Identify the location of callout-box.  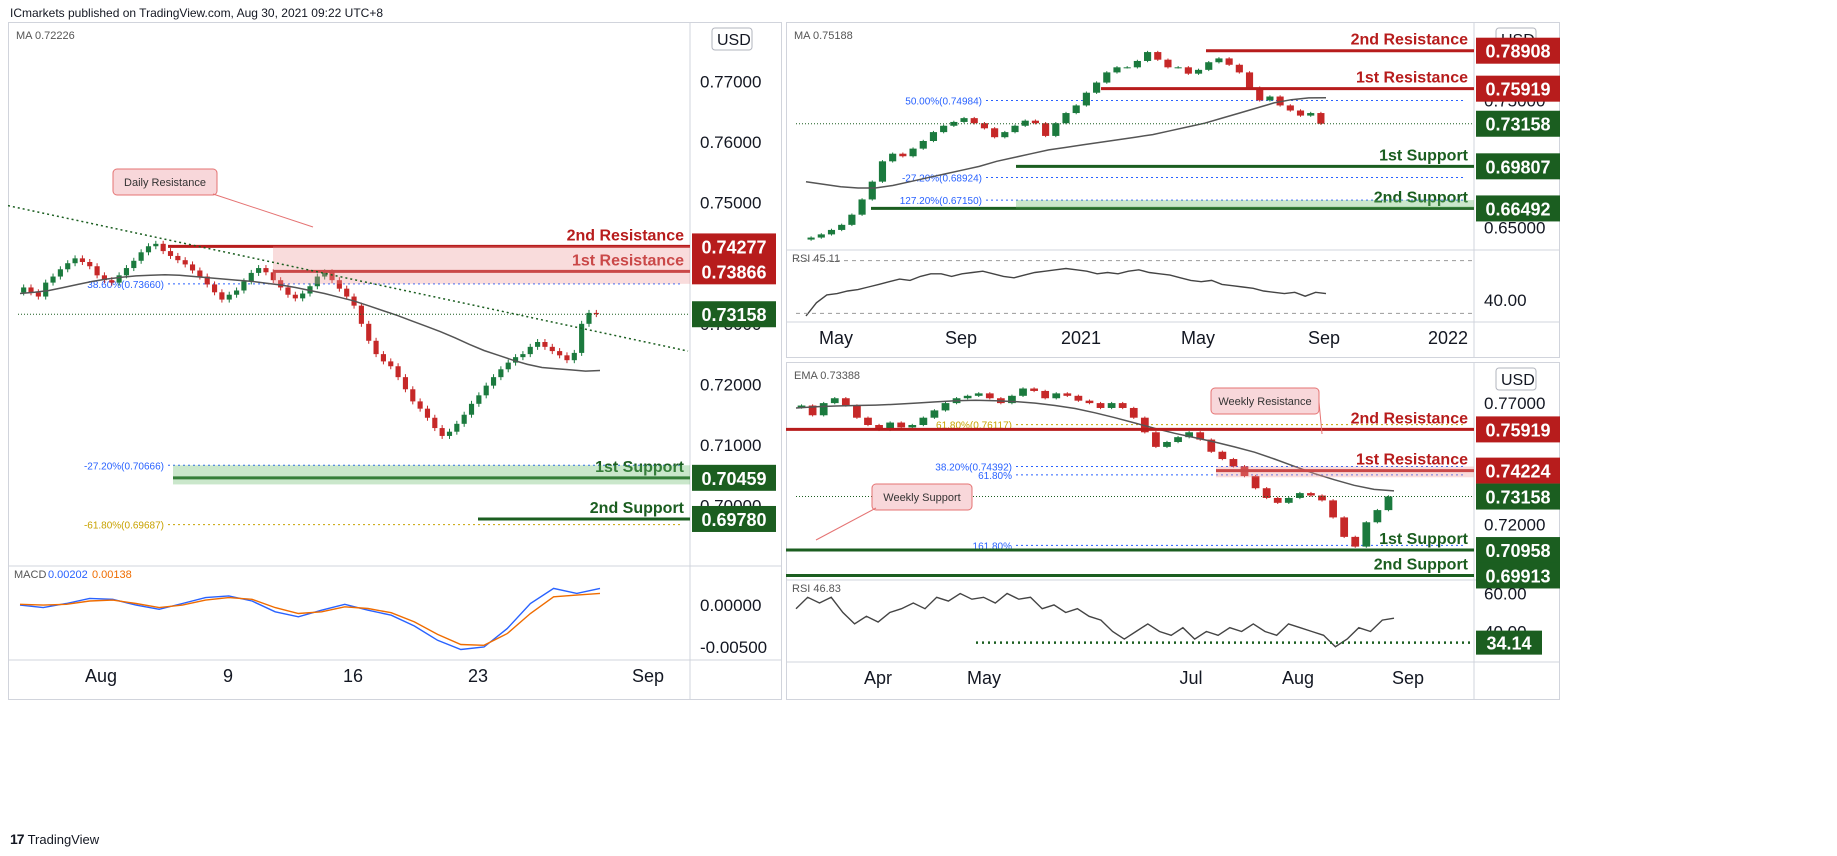
(1265, 401).